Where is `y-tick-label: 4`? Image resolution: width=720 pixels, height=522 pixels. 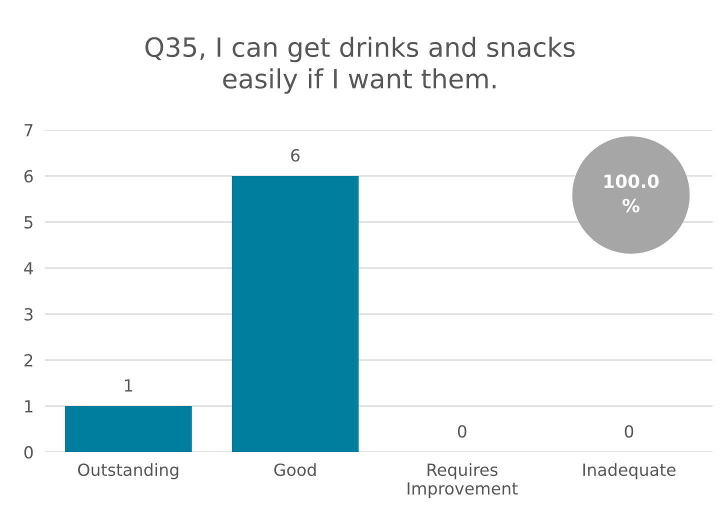 y-tick-label: 4 is located at coordinates (28, 268).